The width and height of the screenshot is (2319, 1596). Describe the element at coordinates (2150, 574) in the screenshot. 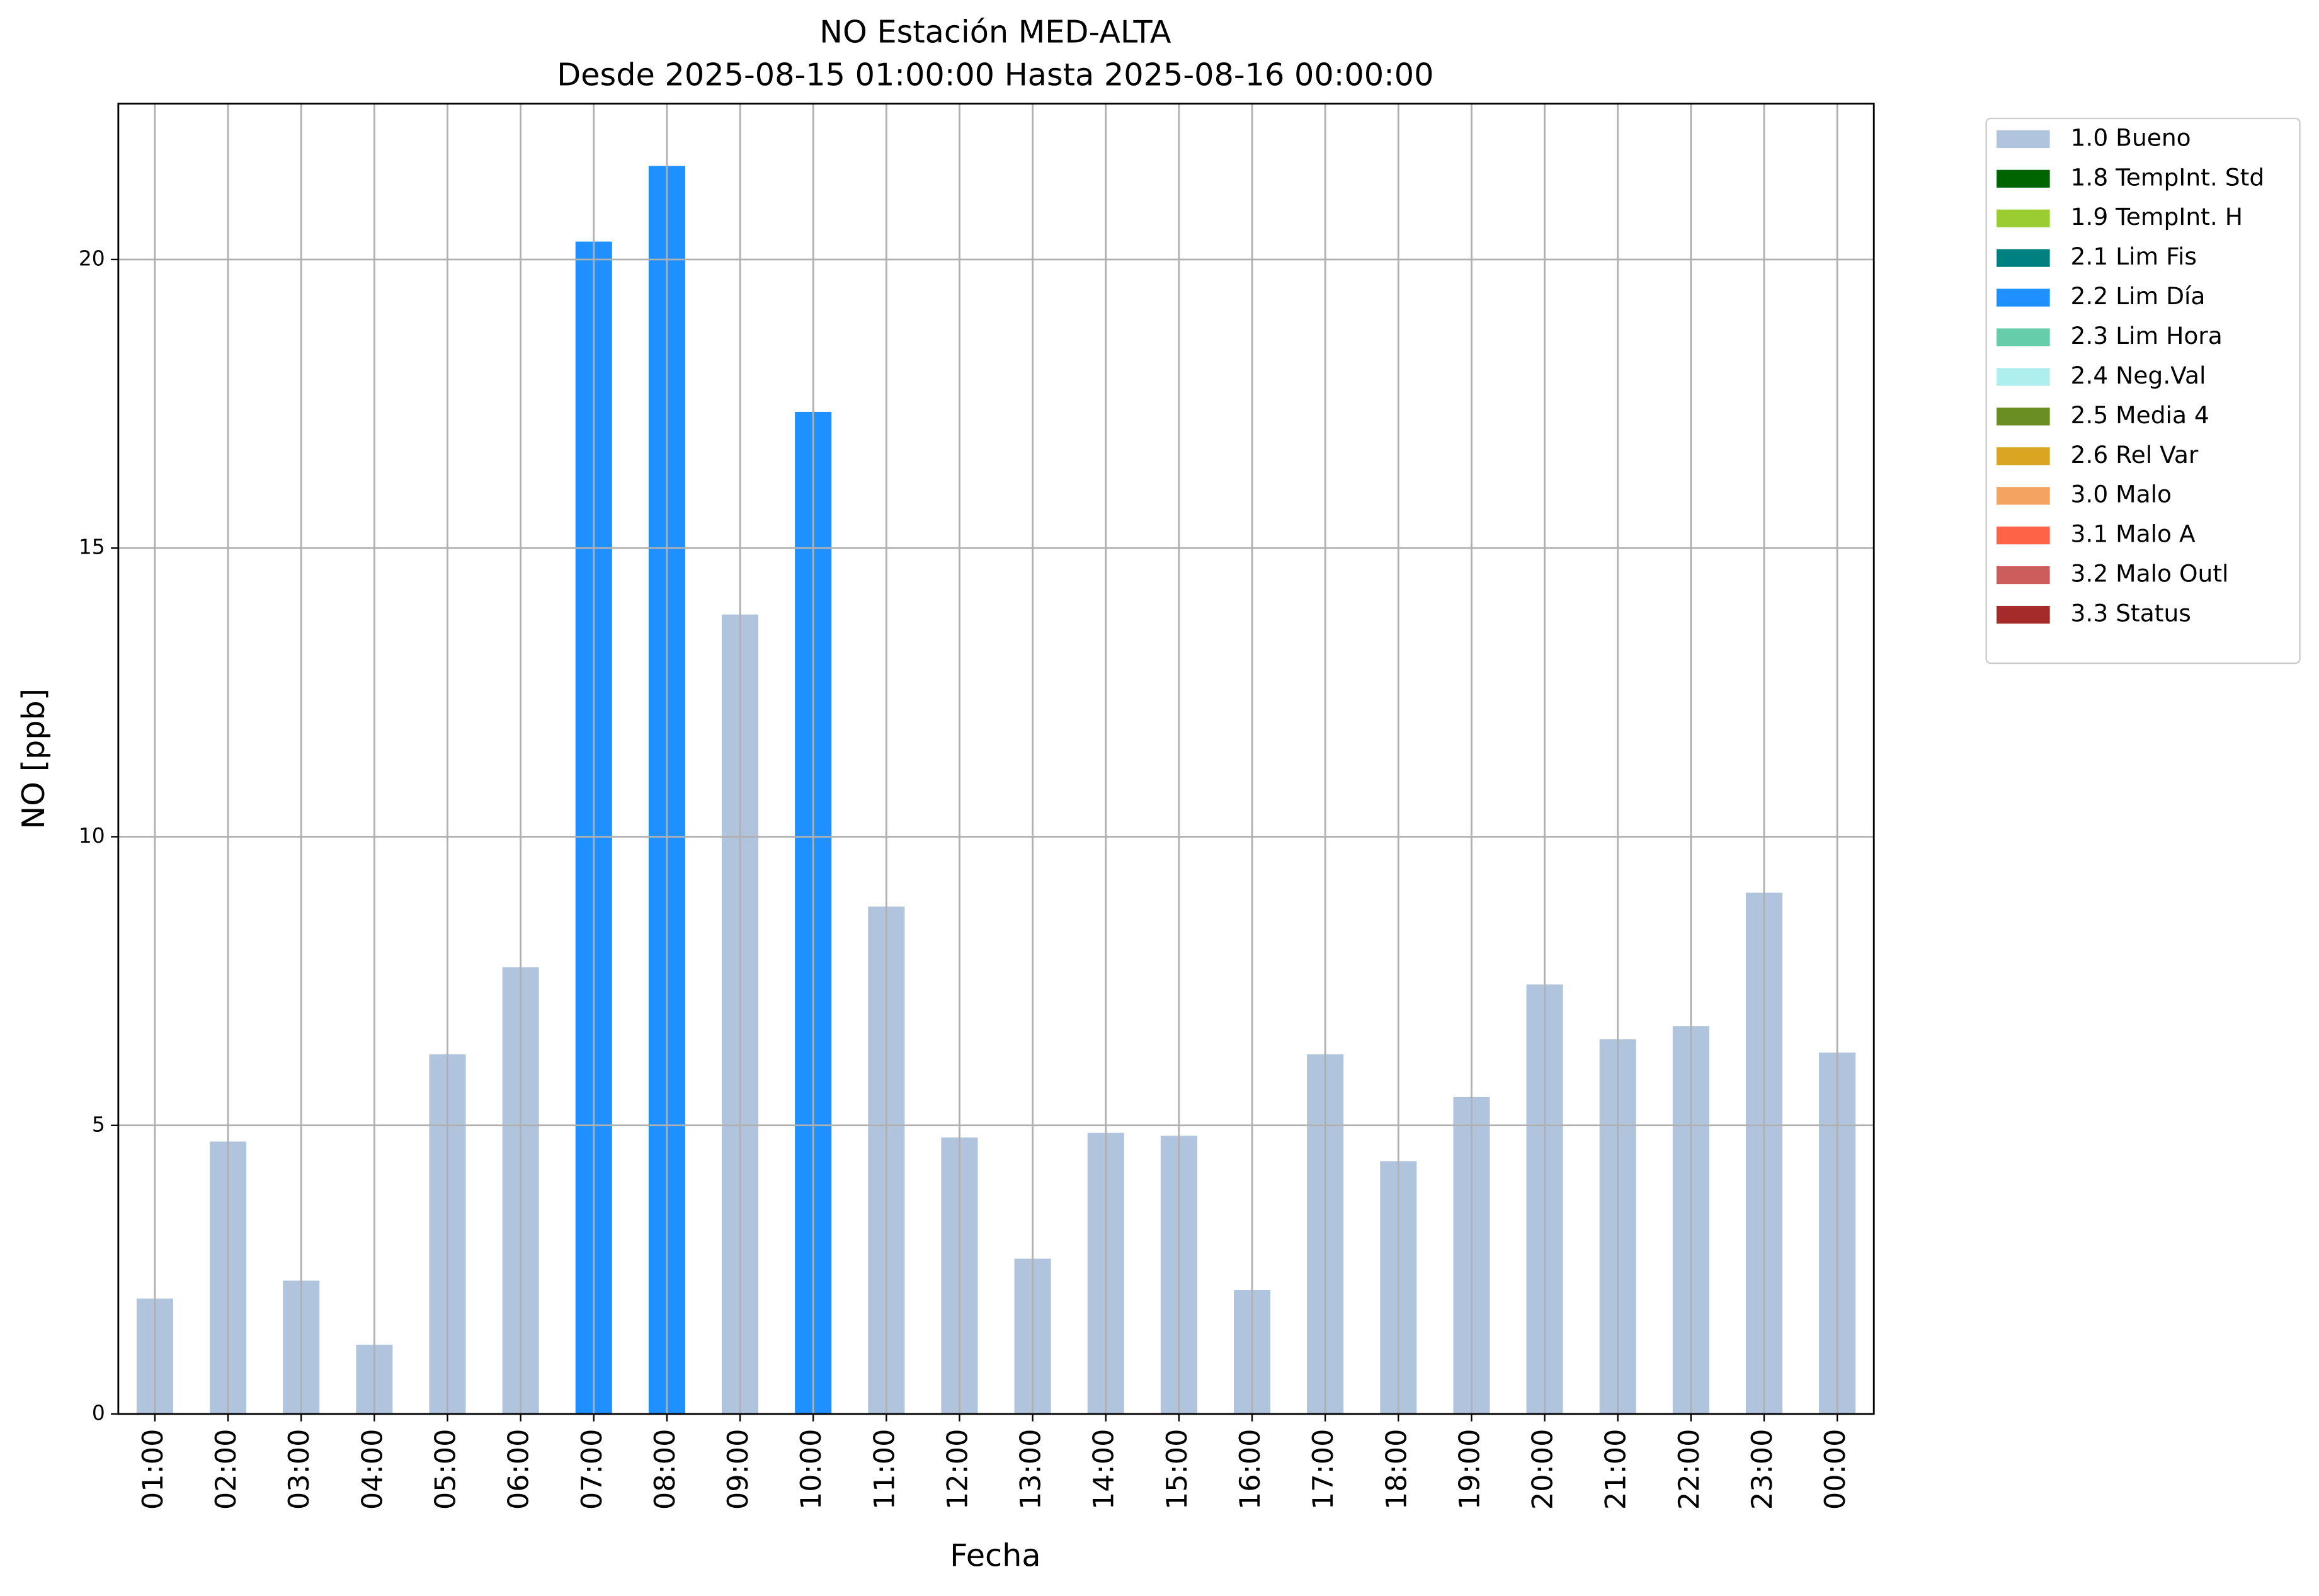

I see `legend-label: 3.2 Malo Outl` at that location.